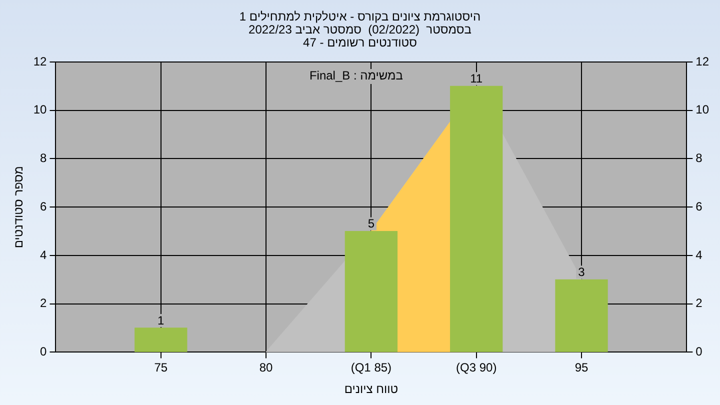 This screenshot has width=720, height=405. What do you see at coordinates (699, 158) in the screenshot?
I see `y2-tick-label: 8` at bounding box center [699, 158].